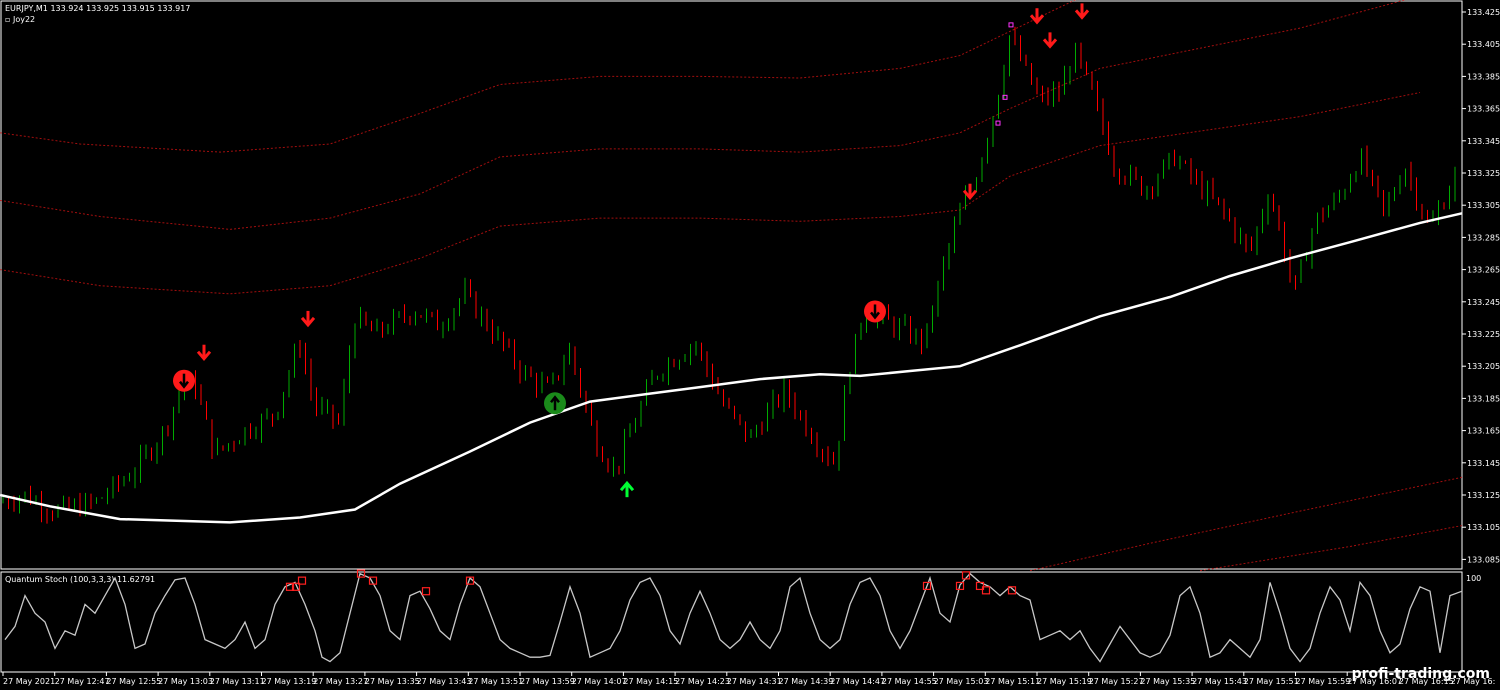  I want to click on y-tick-label: 133.145, so click(1483, 463).